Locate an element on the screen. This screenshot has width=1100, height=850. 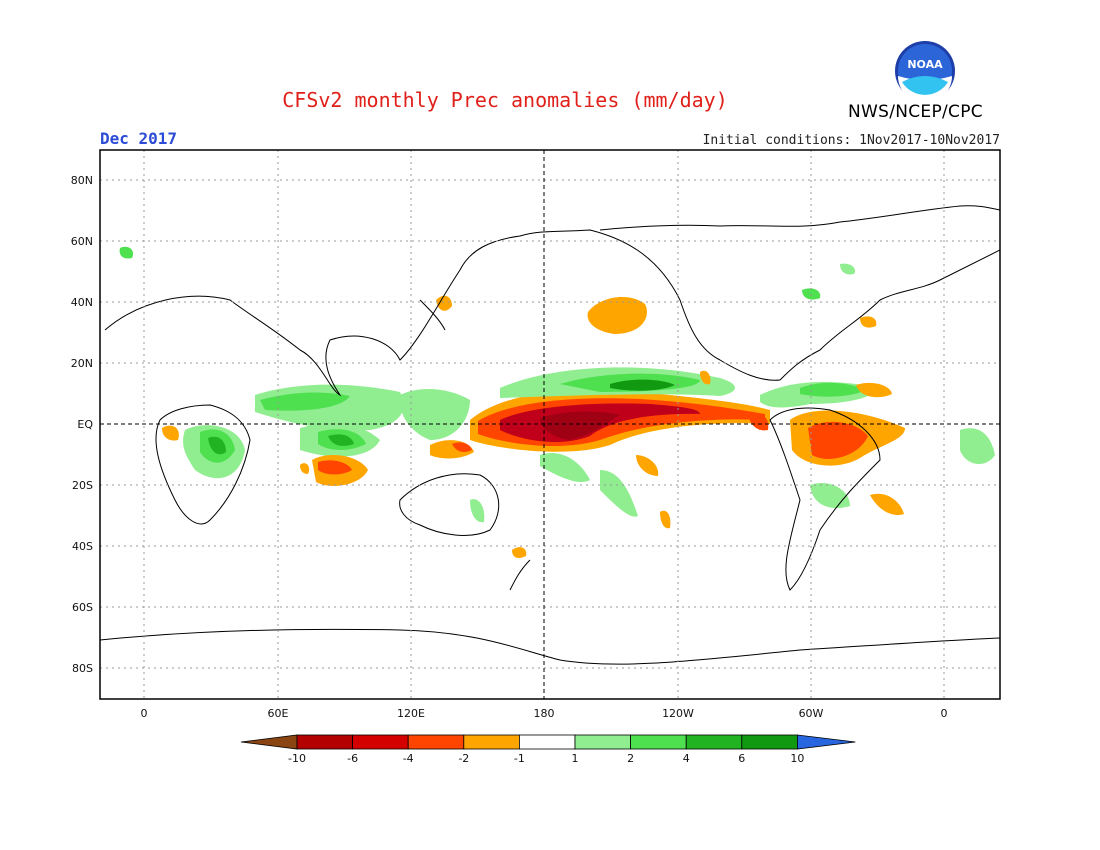
initial-conditions: Initial conditions: 1Nov2017-10Nov2017 is located at coordinates (851, 140).